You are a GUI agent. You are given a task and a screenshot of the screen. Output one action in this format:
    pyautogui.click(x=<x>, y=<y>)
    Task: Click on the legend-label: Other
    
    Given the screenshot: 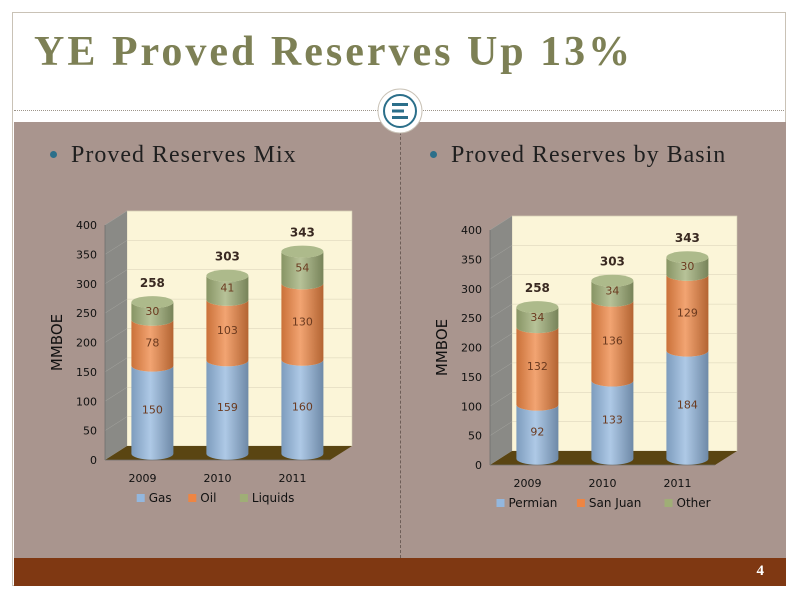 What is the action you would take?
    pyautogui.click(x=694, y=503)
    